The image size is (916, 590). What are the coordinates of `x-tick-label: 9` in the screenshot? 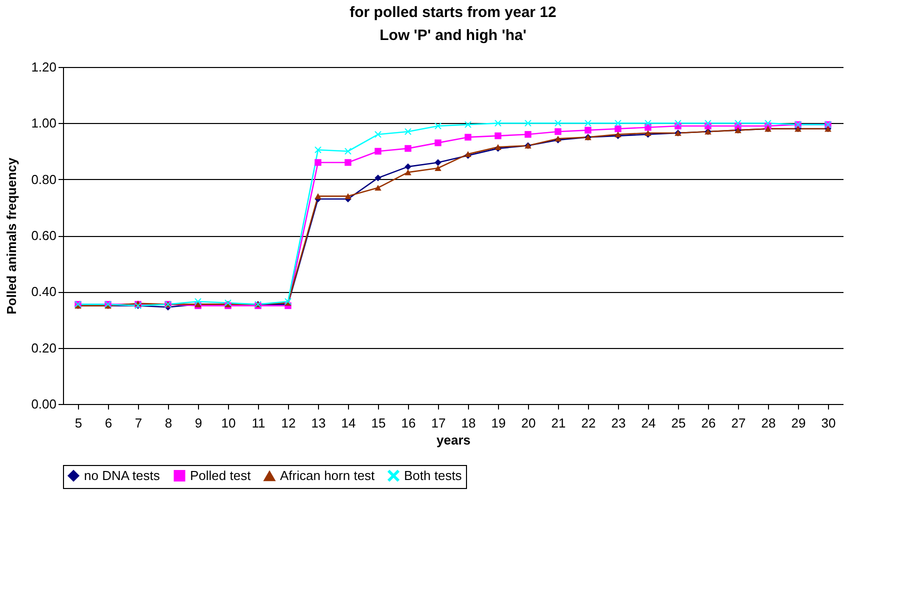 It's located at (198, 423).